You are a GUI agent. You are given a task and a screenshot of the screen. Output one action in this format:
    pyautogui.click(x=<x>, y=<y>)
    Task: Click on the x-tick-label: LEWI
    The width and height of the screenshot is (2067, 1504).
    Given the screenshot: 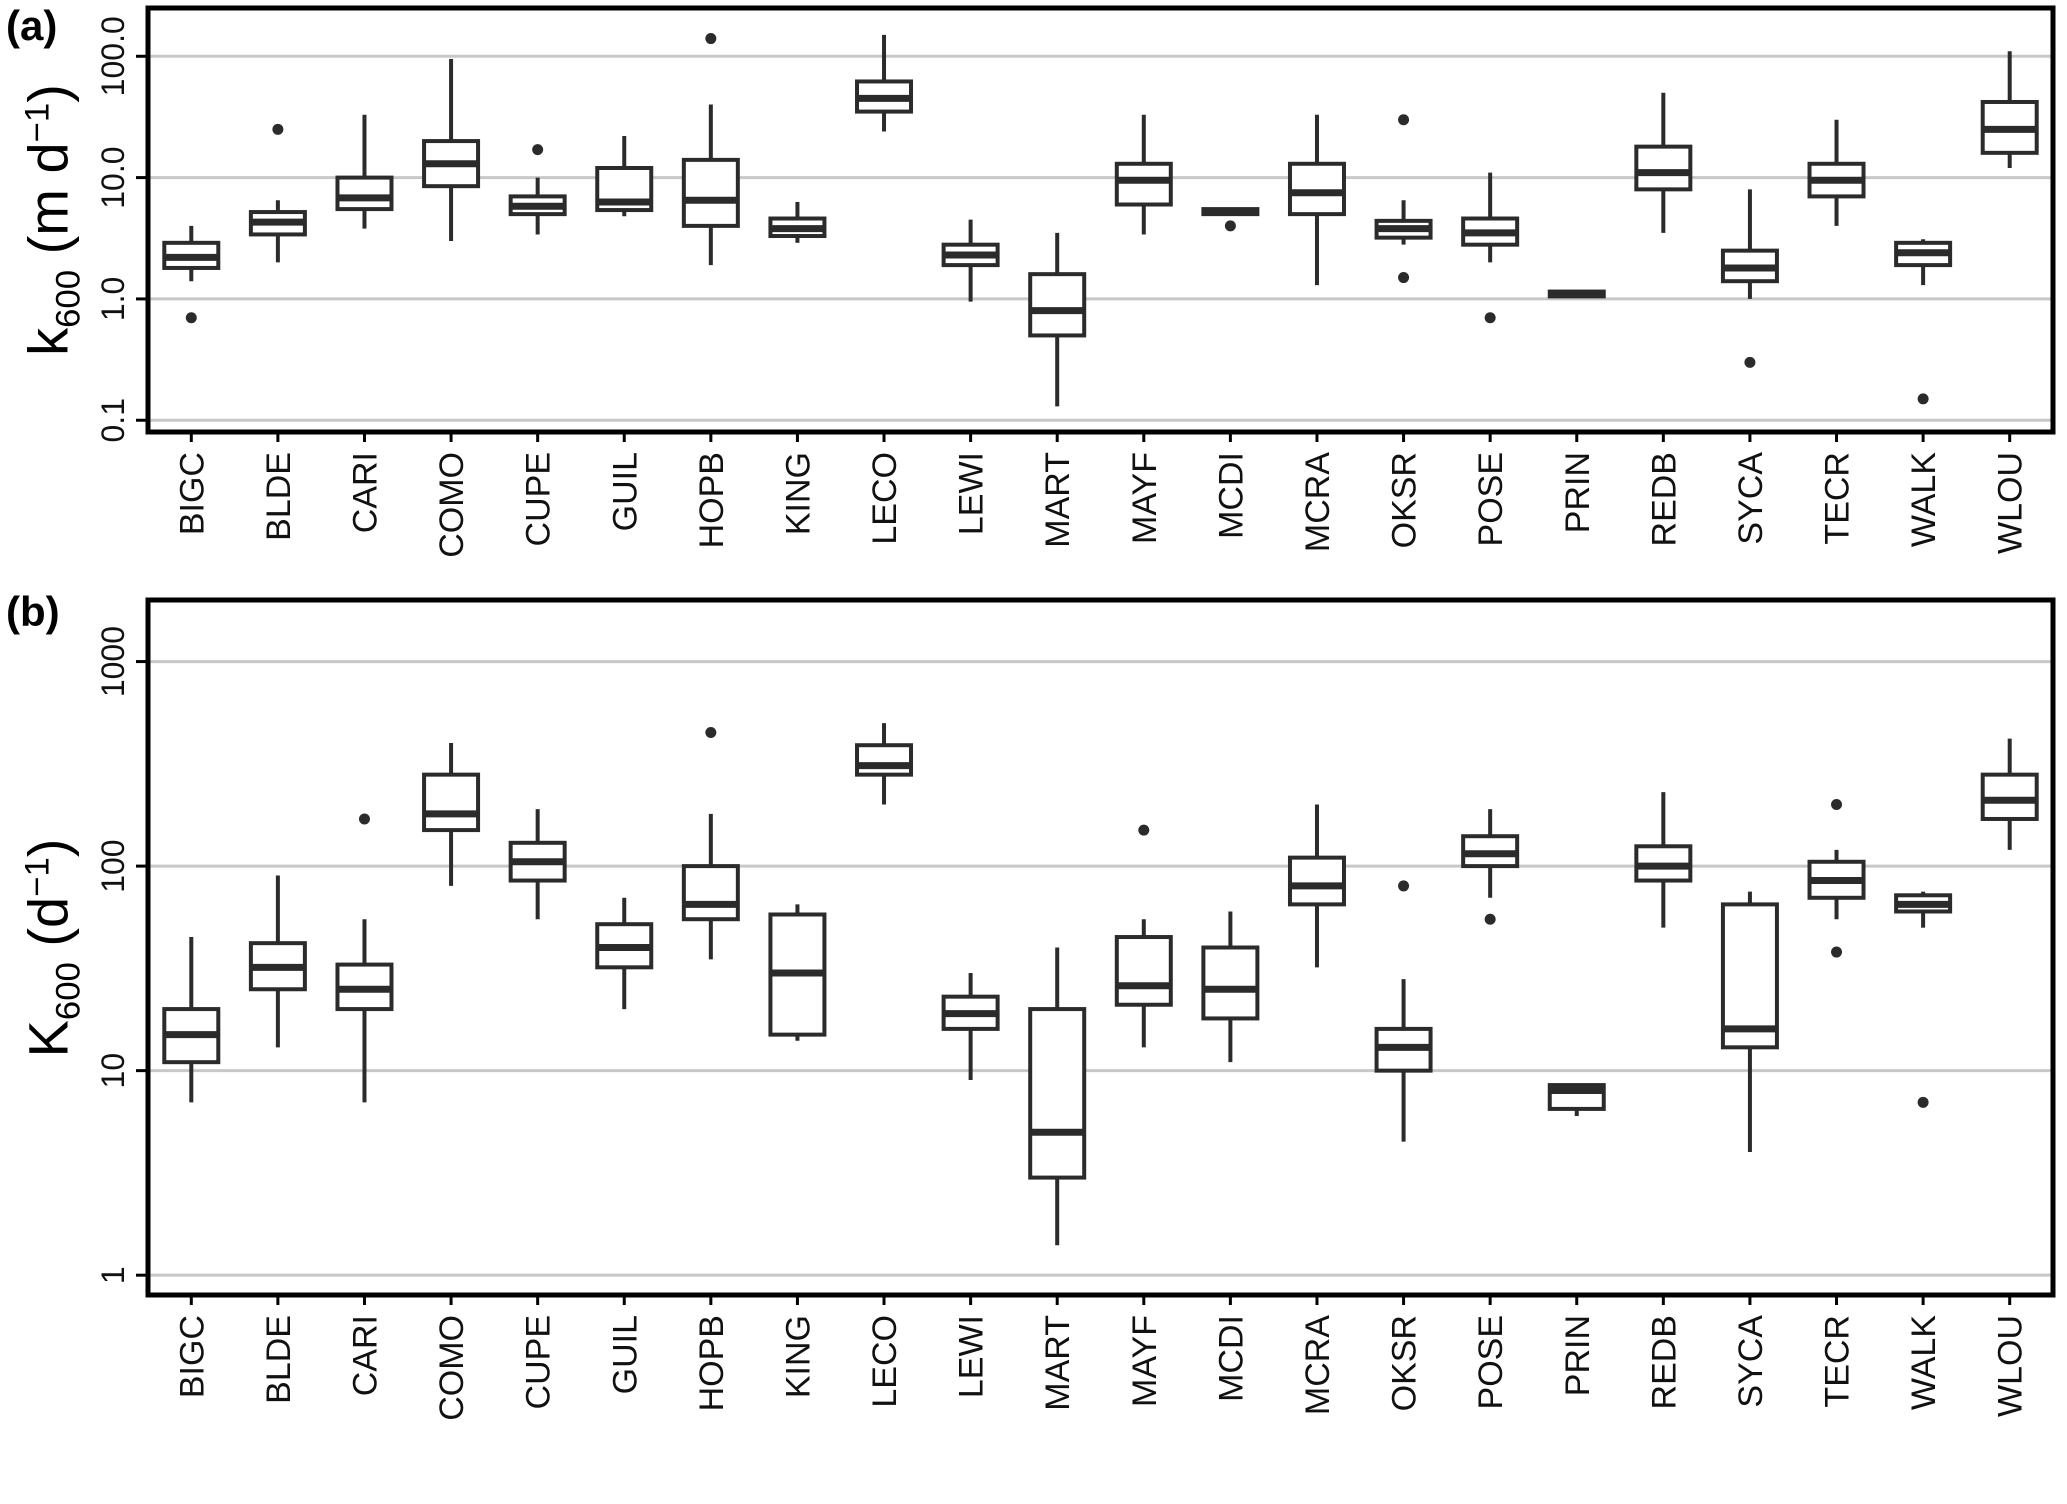 What is the action you would take?
    pyautogui.click(x=972, y=1356)
    